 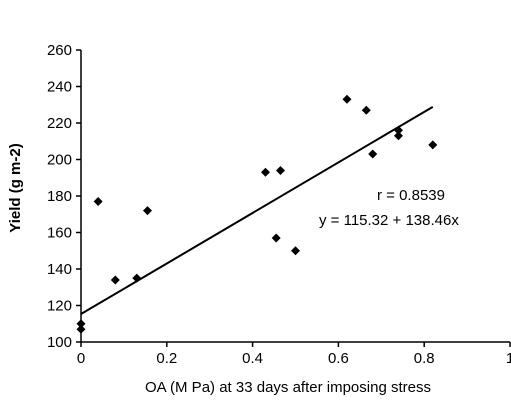 I want to click on y-tick-label: 120, so click(x=59, y=306).